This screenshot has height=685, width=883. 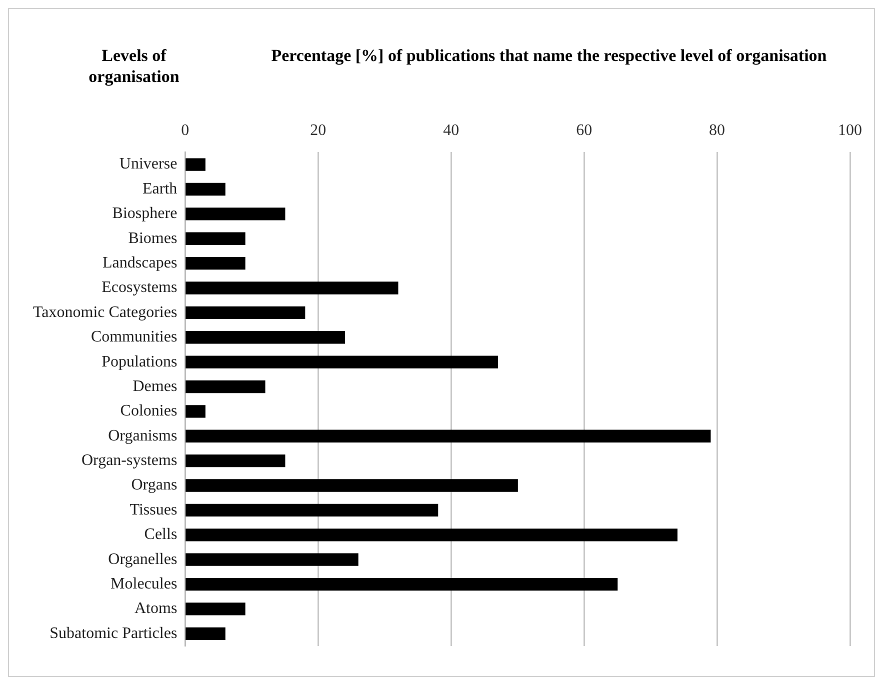 I want to click on y-tick-label: Tissues, so click(x=154, y=509).